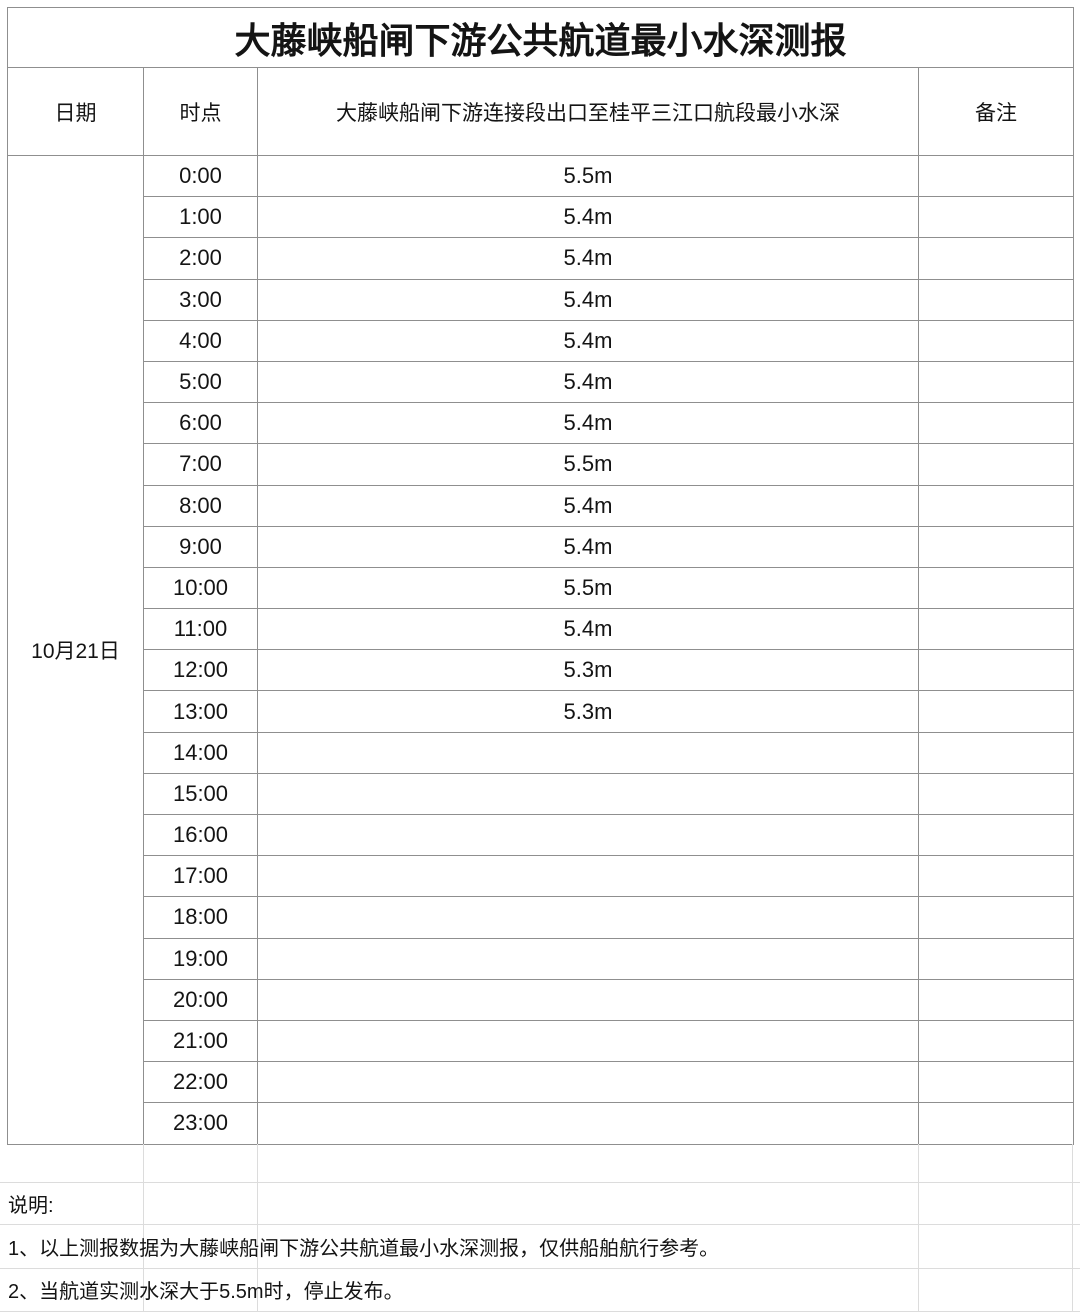 The image size is (1080, 1315). Describe the element at coordinates (200, 835) in the screenshot. I see `time-cell: 16:00` at that location.